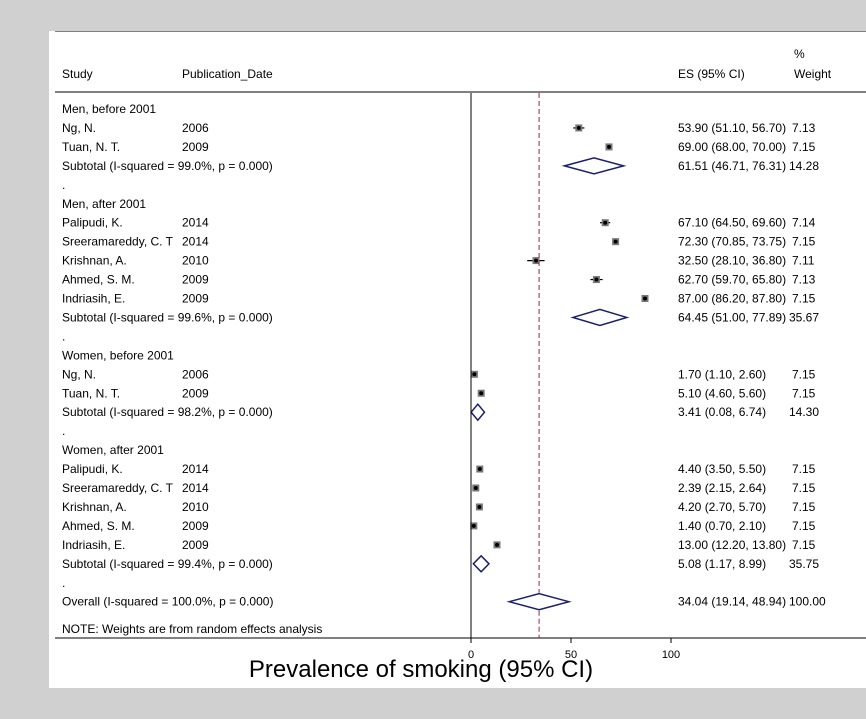  Describe the element at coordinates (113, 450) in the screenshot. I see `row-label-group: Women, after 2001` at that location.